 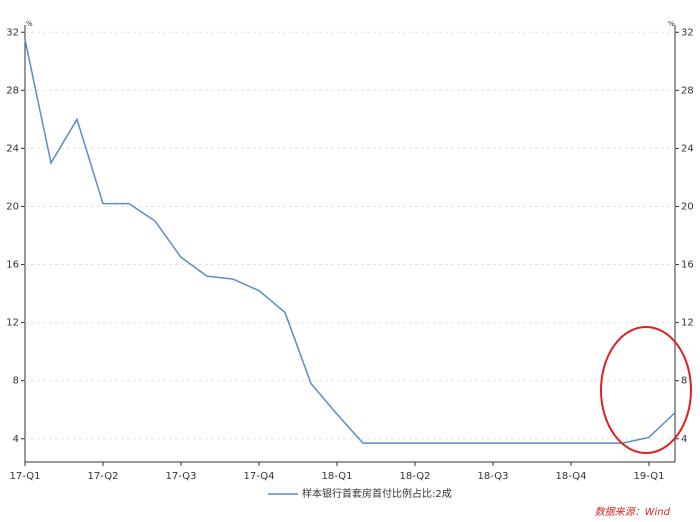 What do you see at coordinates (684, 381) in the screenshot?
I see `y2-tick-label: 8` at bounding box center [684, 381].